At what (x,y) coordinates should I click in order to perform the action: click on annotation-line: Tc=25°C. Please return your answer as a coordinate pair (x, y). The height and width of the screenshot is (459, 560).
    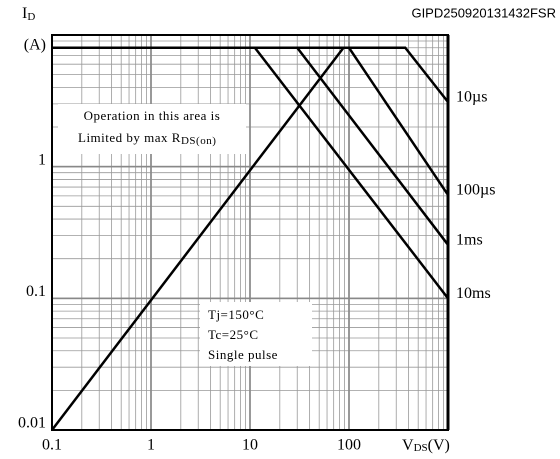
    Looking at the image, I should click on (233, 334).